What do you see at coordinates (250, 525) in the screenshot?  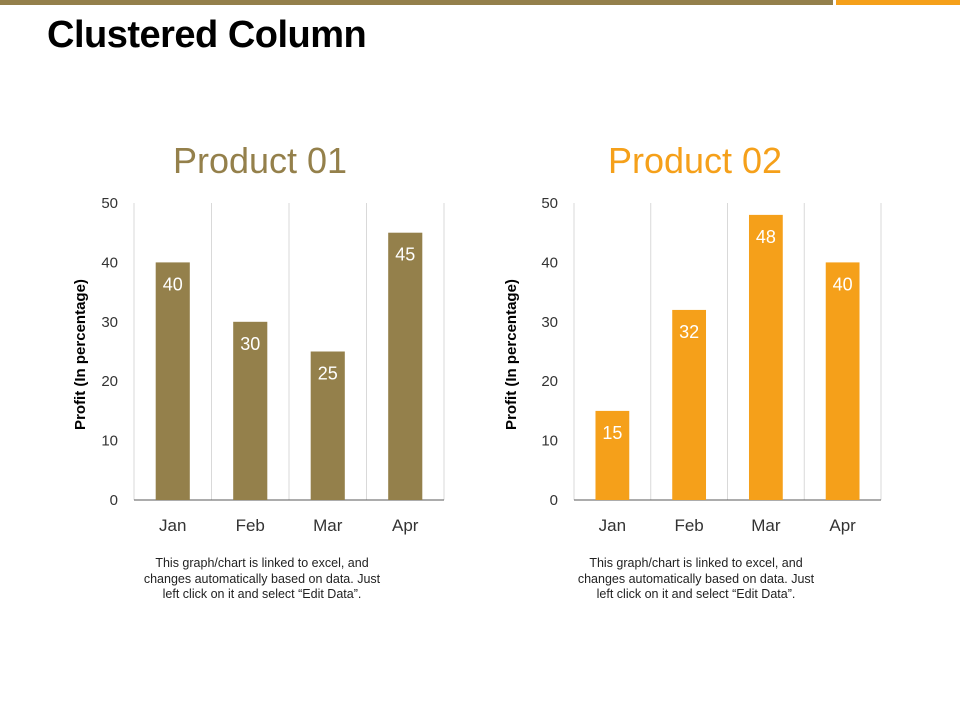 I see `chart-1-category-label: Feb` at bounding box center [250, 525].